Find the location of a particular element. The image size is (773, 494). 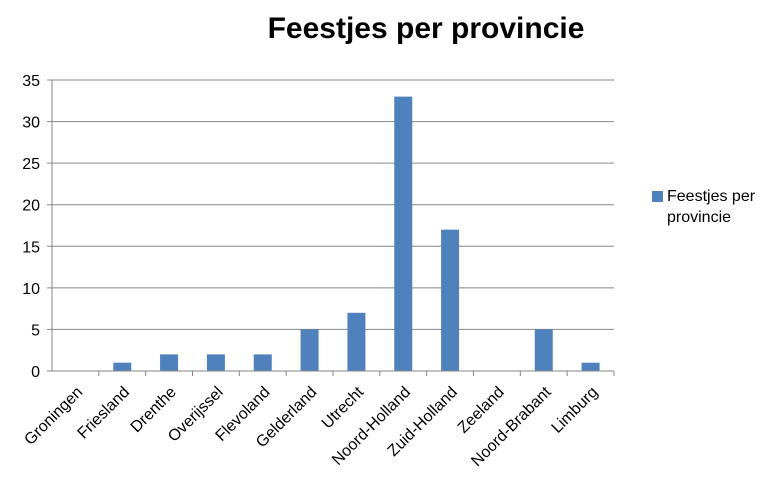

x-tick-label: Noord-Brabant is located at coordinates (511, 426).